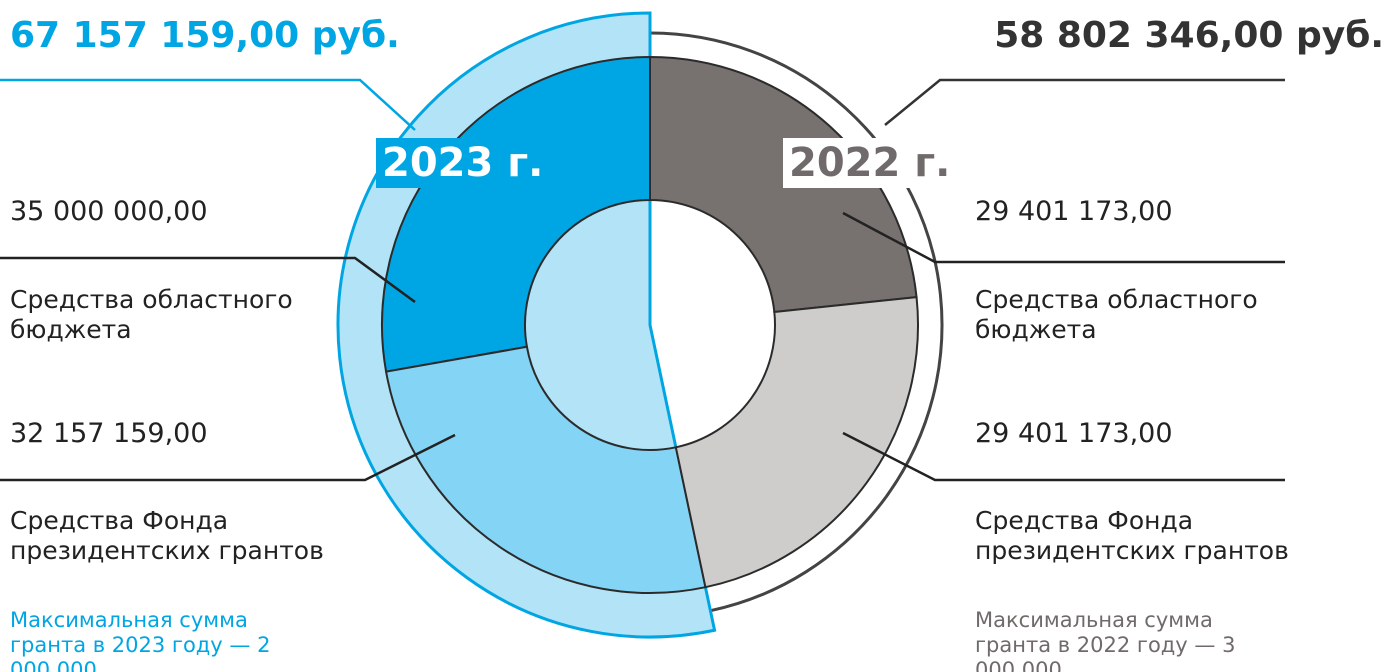 This screenshot has height=672, width=1392. What do you see at coordinates (1189, 35) in the screenshot?
I see `total-2022: 58 802 346,00 руб.` at bounding box center [1189, 35].